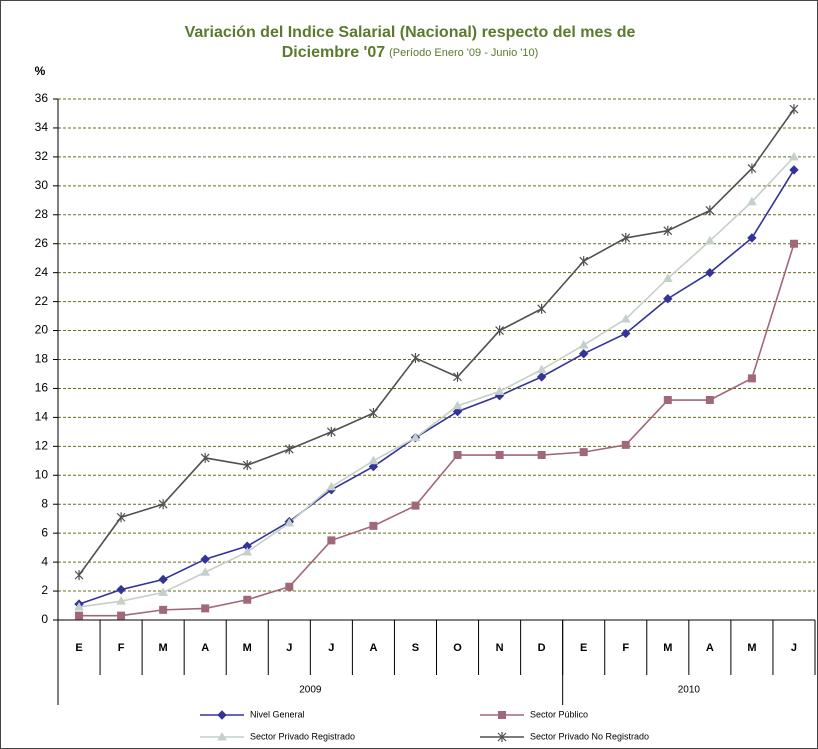  What do you see at coordinates (42, 301) in the screenshot?
I see `y-tick-label: 22` at bounding box center [42, 301].